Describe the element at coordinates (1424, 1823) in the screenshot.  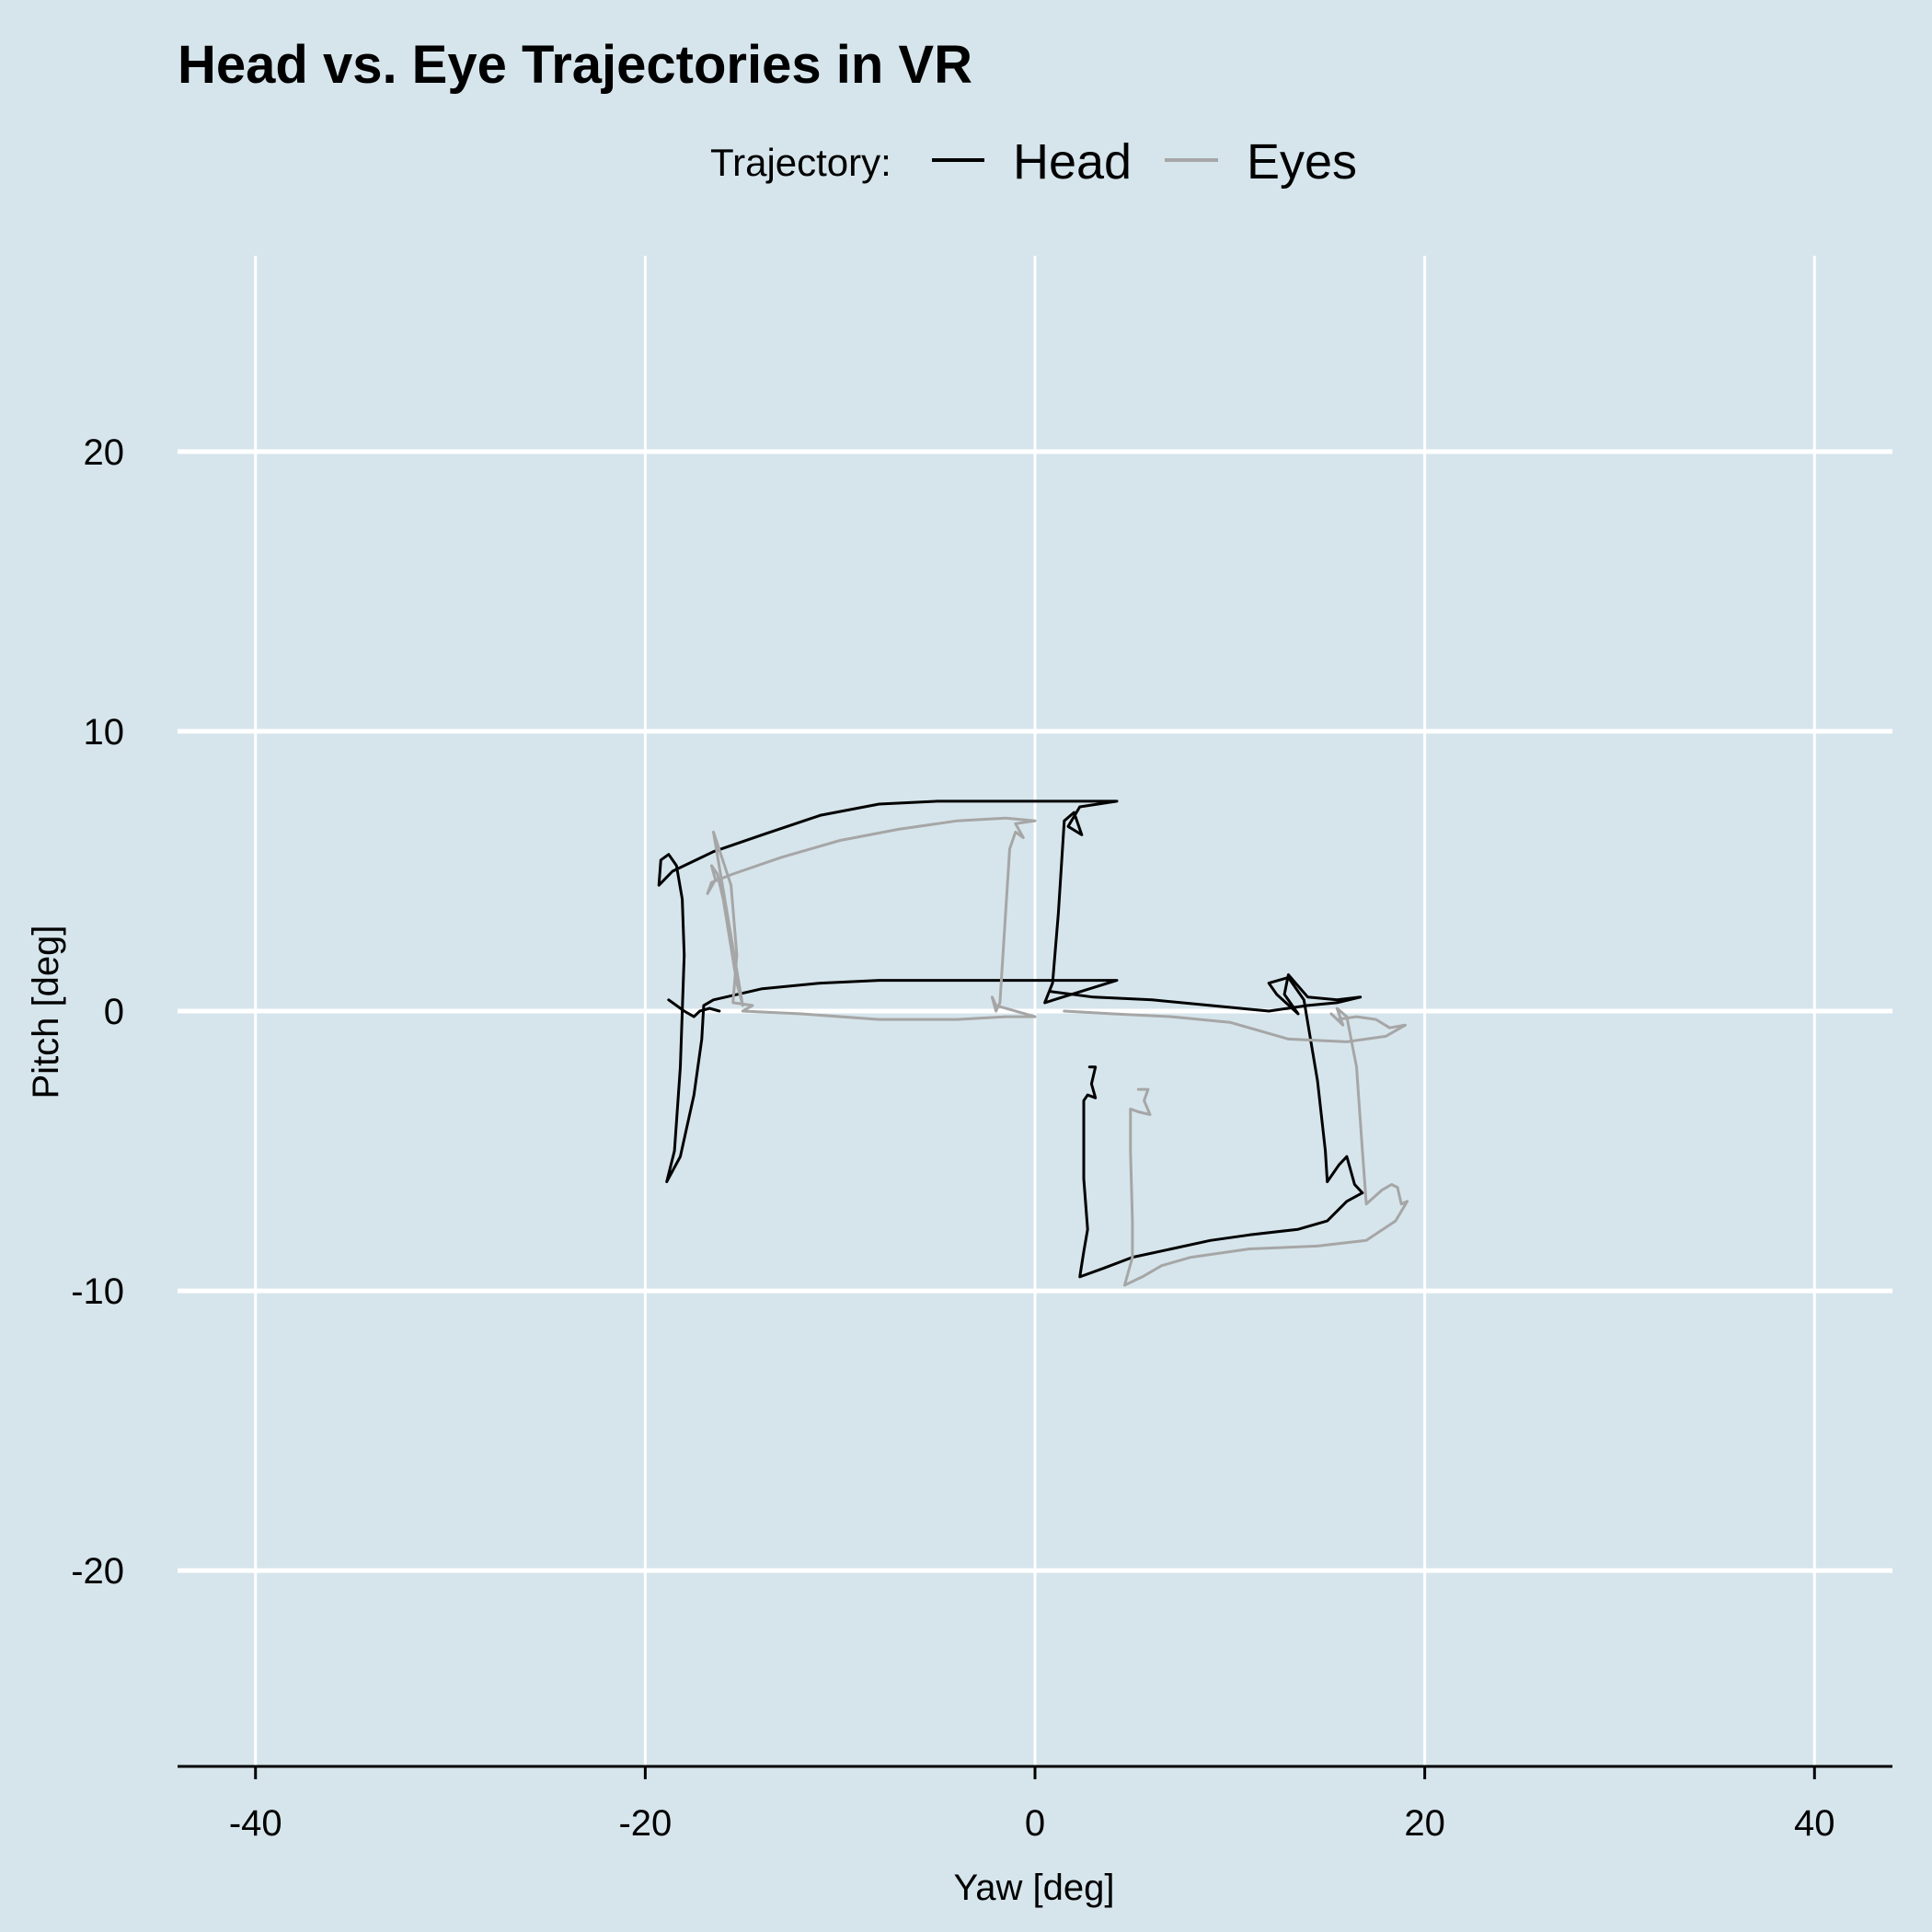
I see `x-tick-label-3: 20` at that location.